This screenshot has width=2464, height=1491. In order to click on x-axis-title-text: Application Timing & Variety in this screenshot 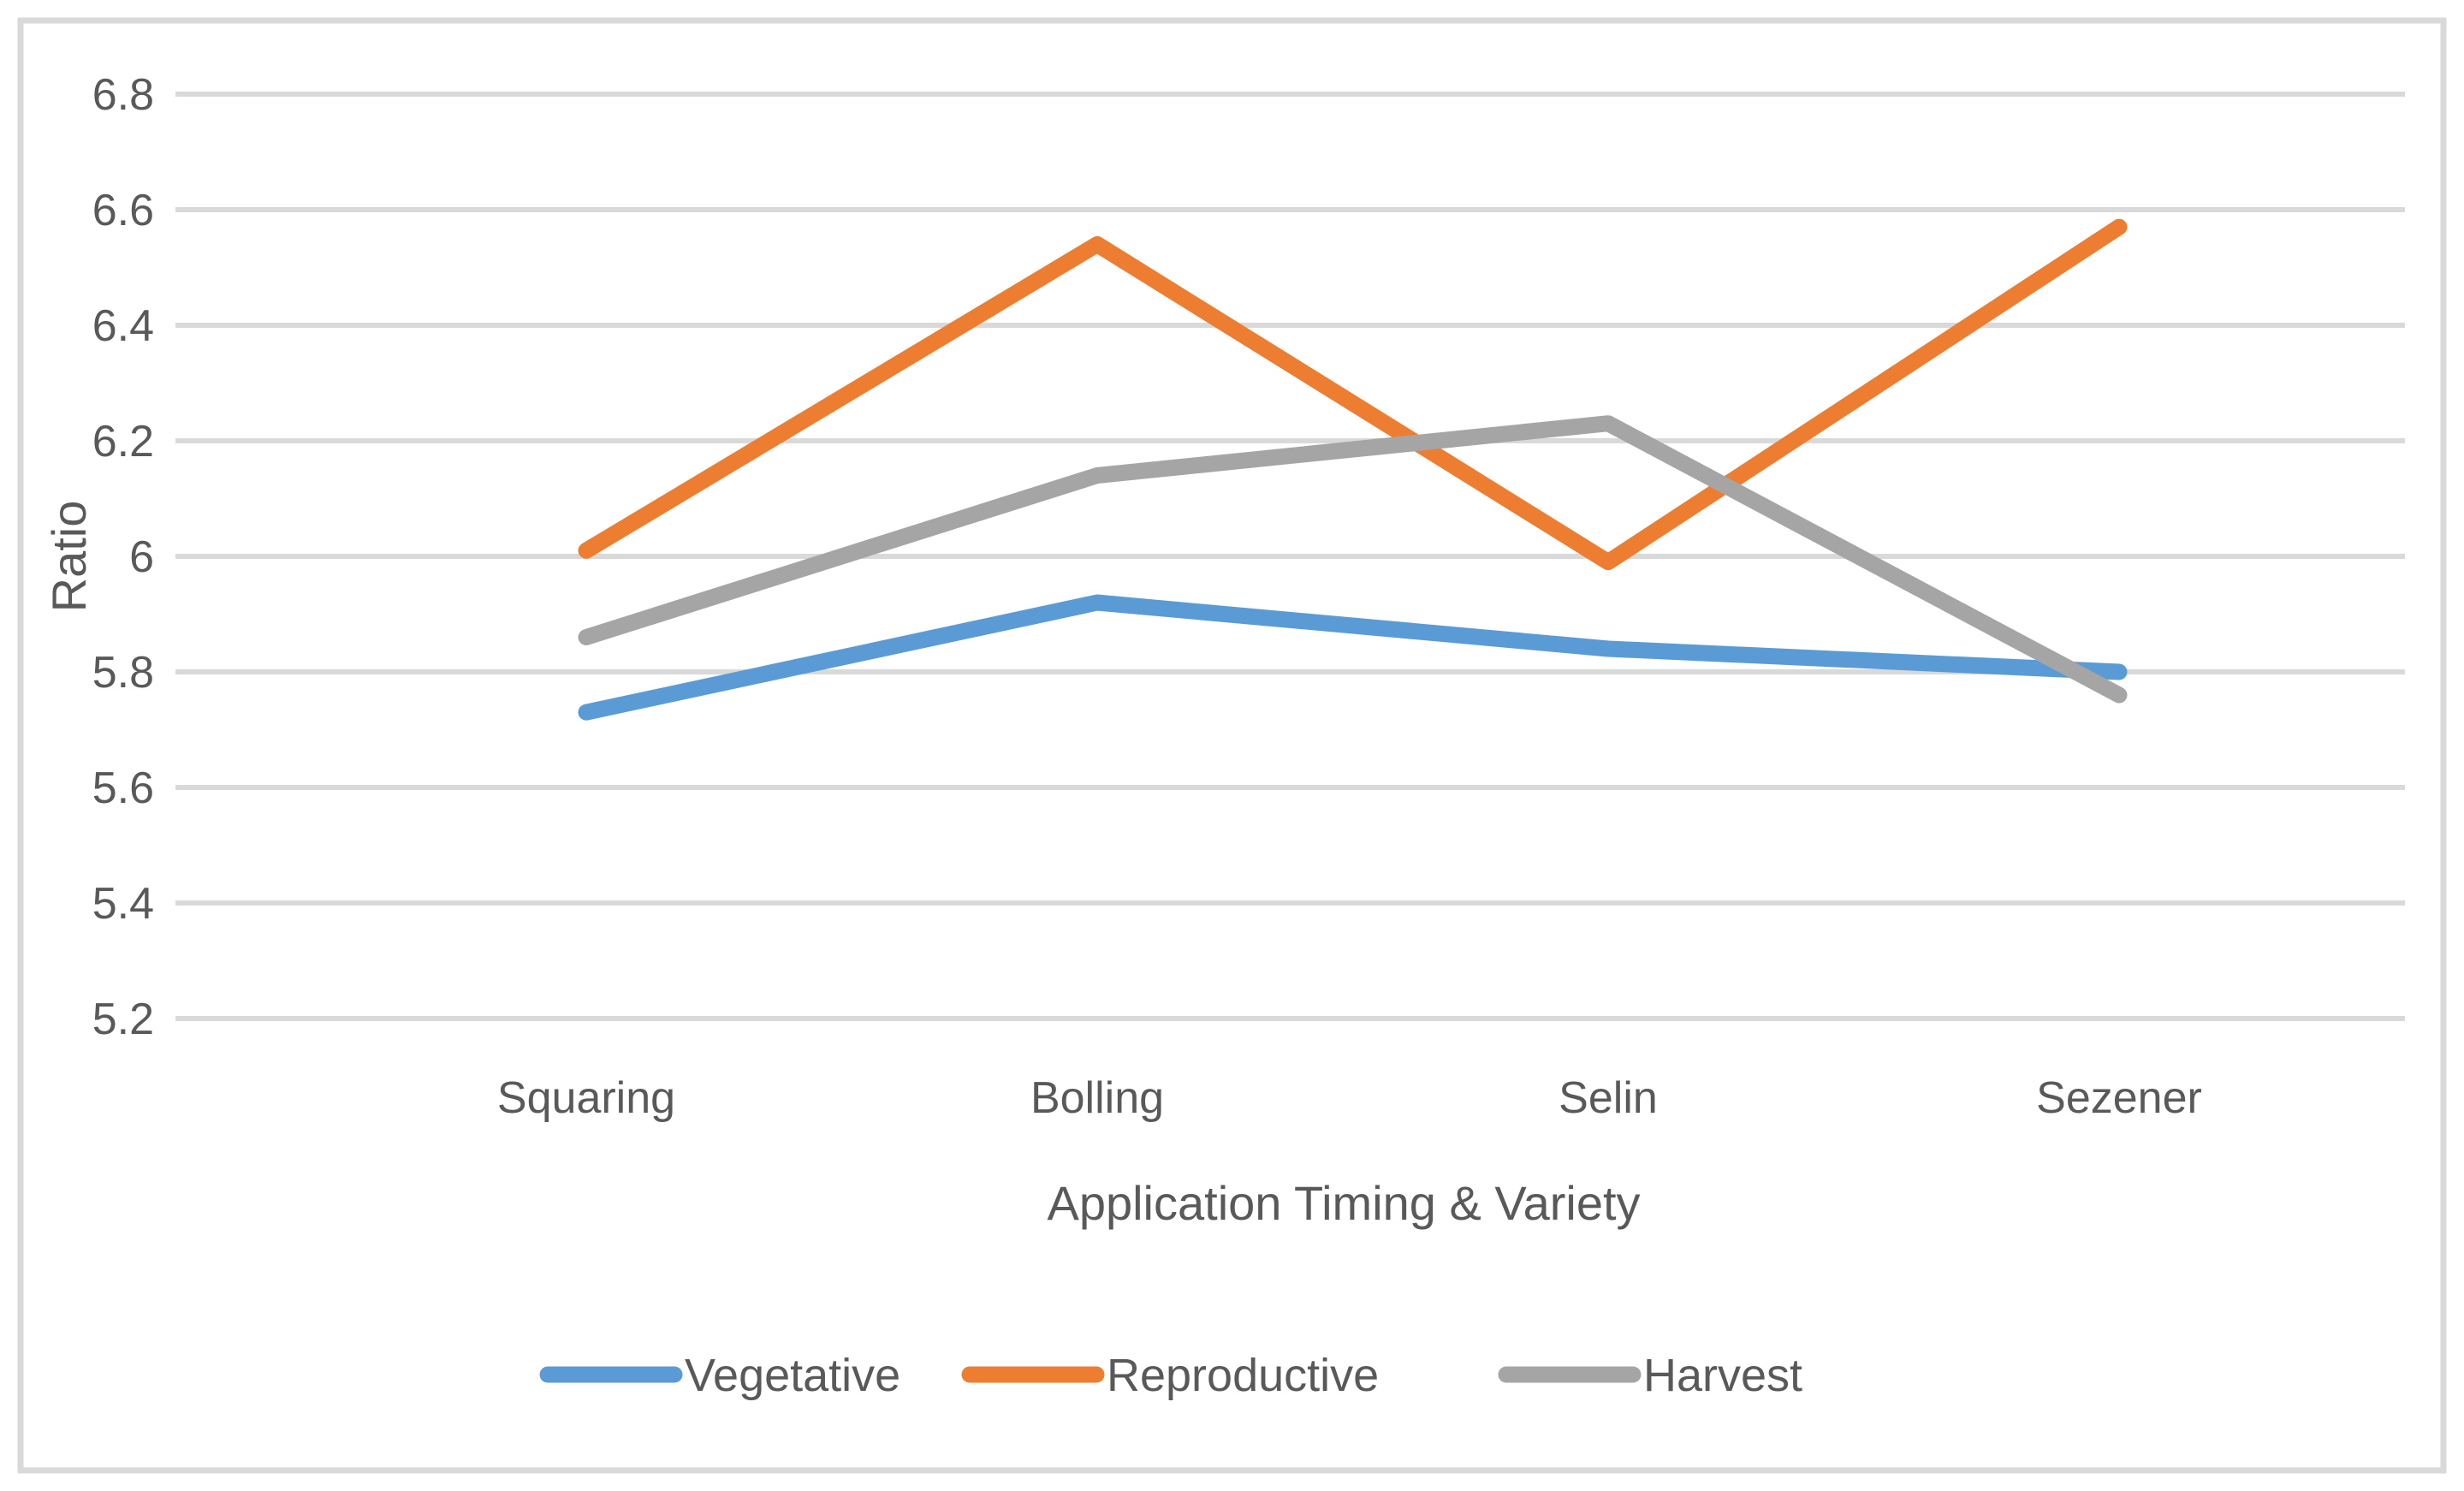, I will do `click(1343, 1203)`.